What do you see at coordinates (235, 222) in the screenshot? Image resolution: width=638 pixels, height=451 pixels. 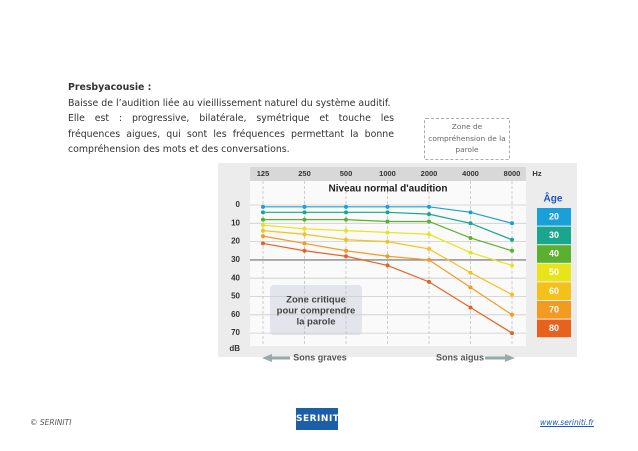 I see `y-tick-label: 10` at bounding box center [235, 222].